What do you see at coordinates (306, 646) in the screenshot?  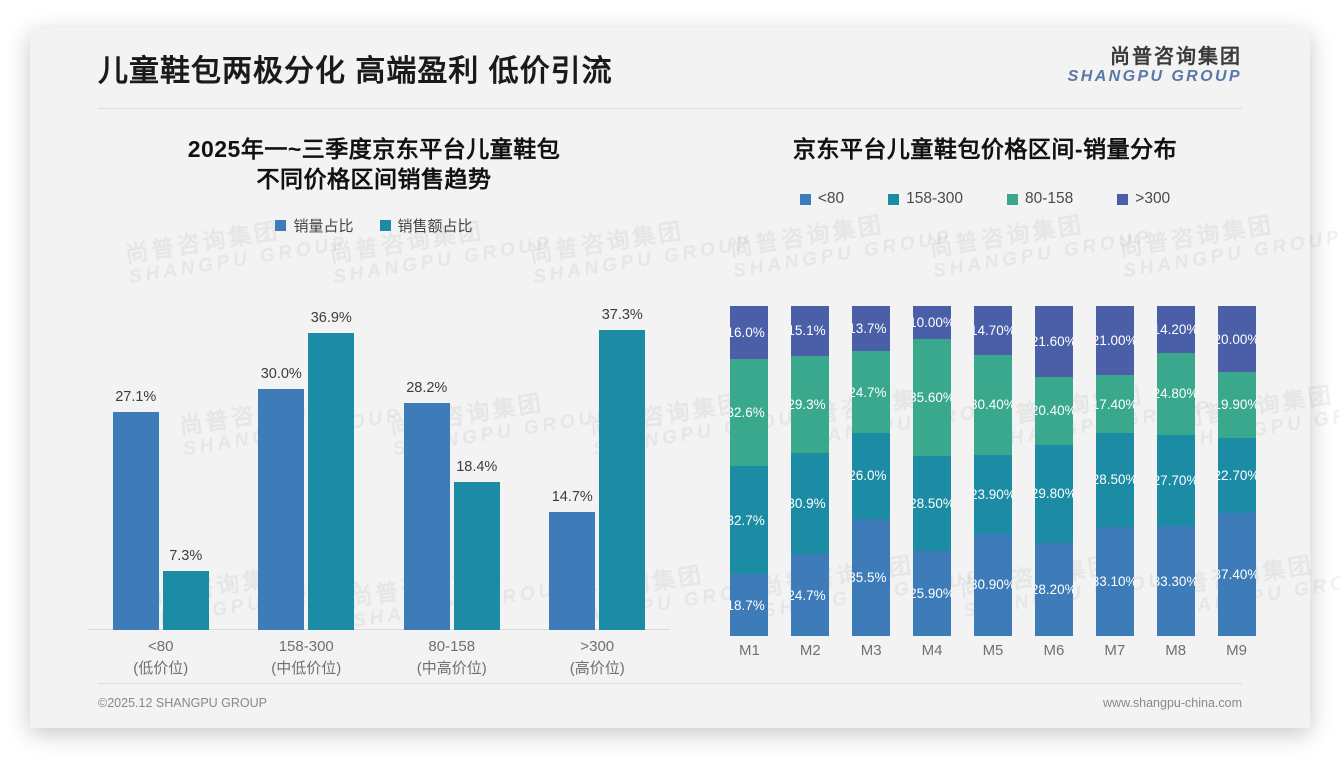 I see `x-axis-label-main: 158-300` at bounding box center [306, 646].